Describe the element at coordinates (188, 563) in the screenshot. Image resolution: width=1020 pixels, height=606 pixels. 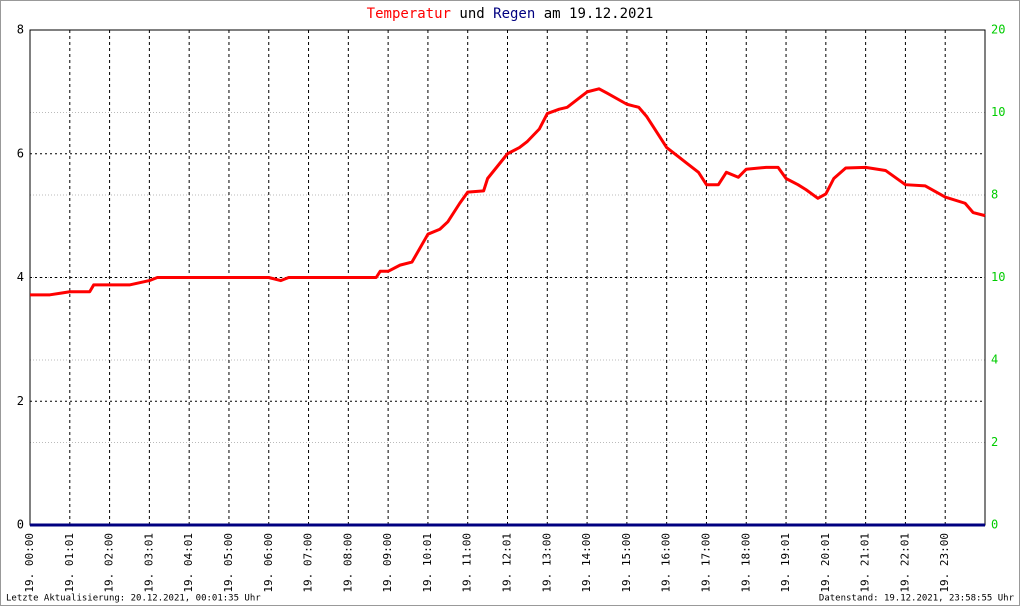
I see `x-tick-label: 19. 04:01` at that location.